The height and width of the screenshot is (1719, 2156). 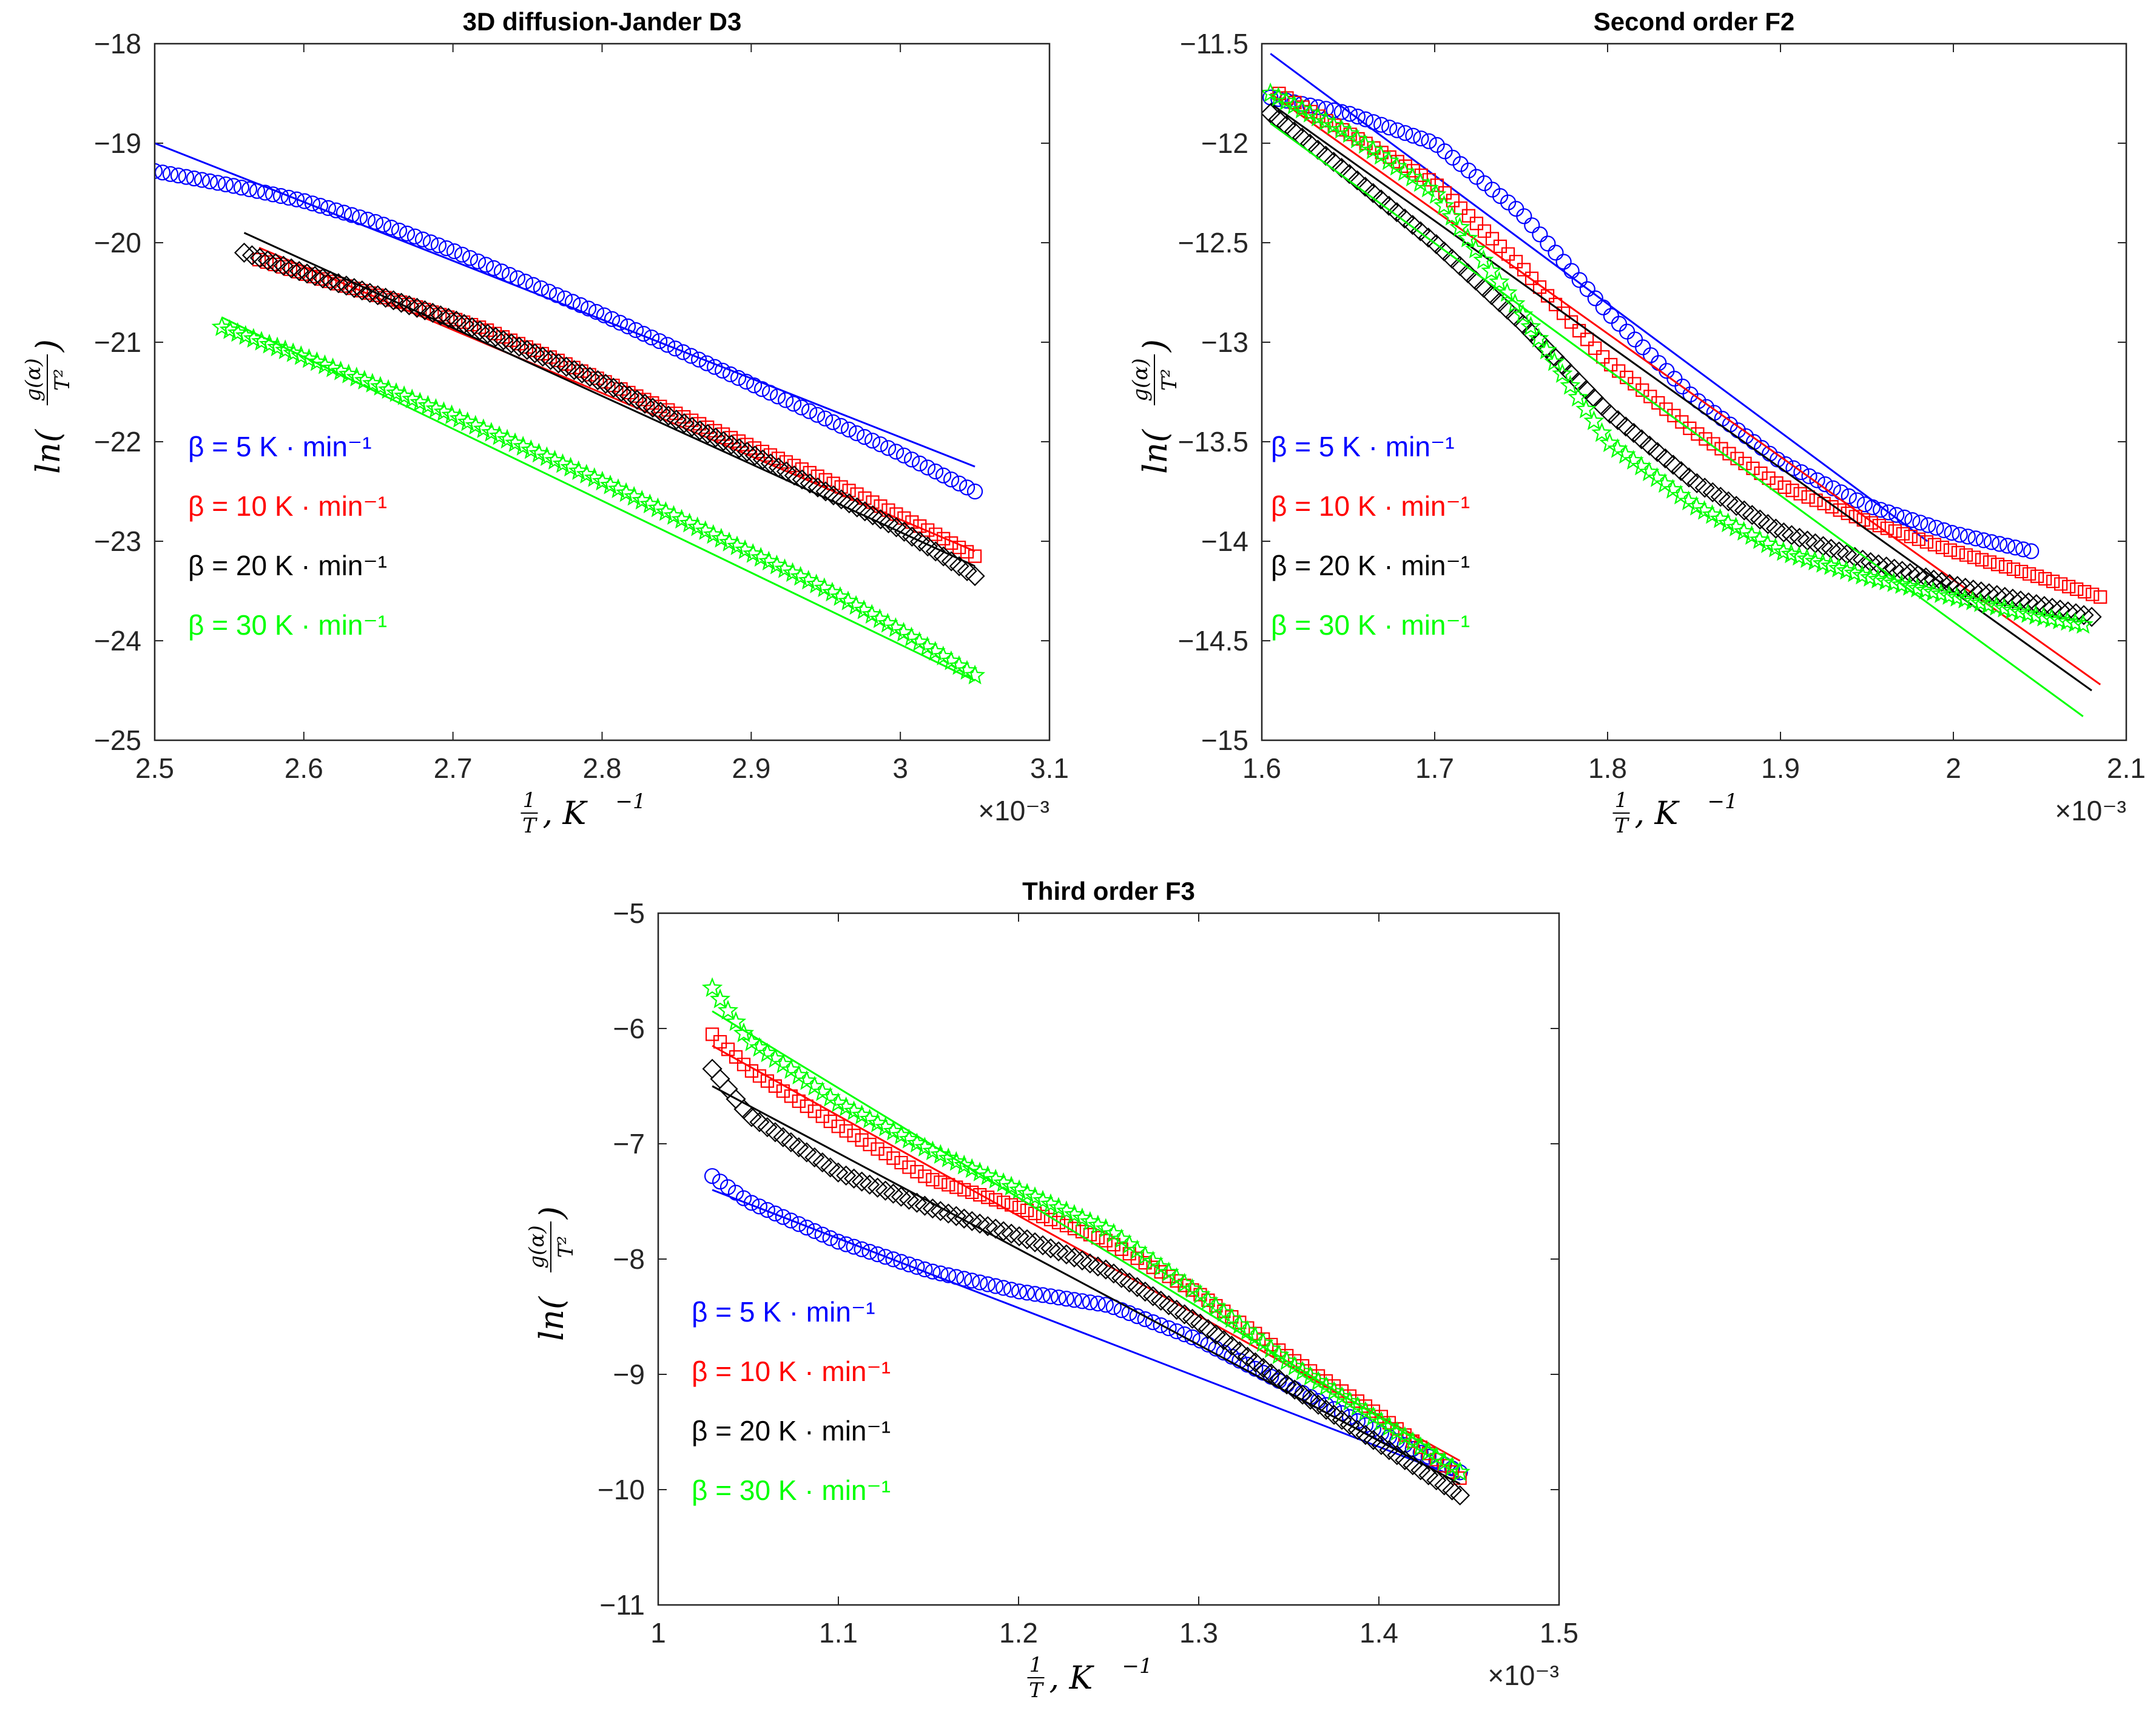 What do you see at coordinates (1213, 442) in the screenshot?
I see `y-tick-label: −13.5` at bounding box center [1213, 442].